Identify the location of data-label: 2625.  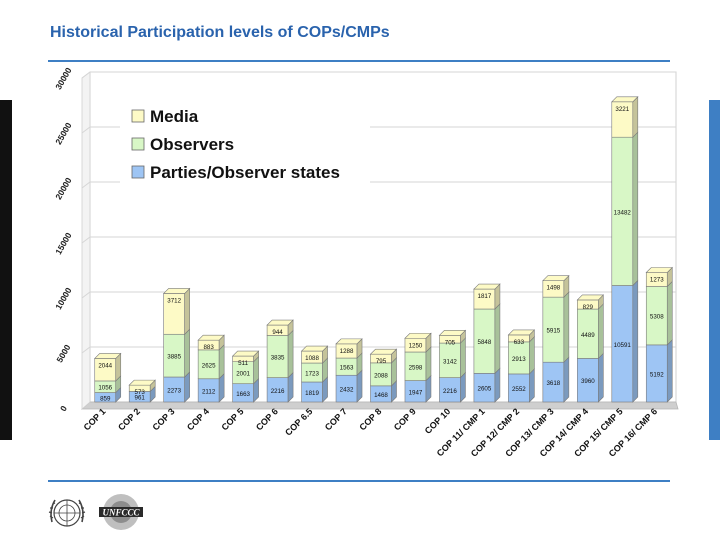
(209, 365).